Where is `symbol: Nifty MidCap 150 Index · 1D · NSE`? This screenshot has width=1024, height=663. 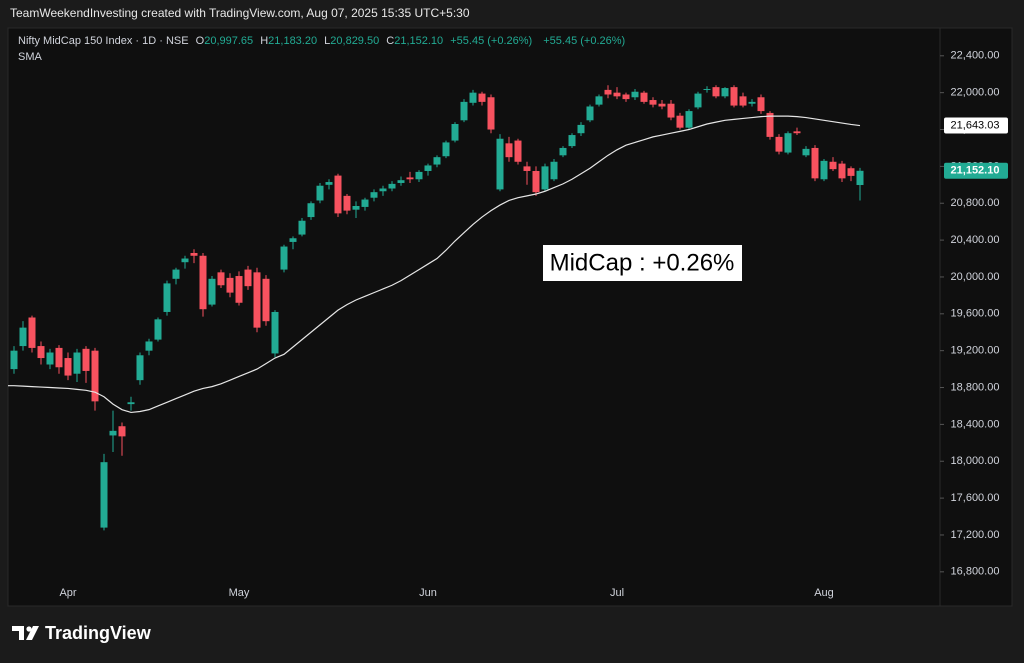 symbol: Nifty MidCap 150 Index · 1D · NSE is located at coordinates (103, 41).